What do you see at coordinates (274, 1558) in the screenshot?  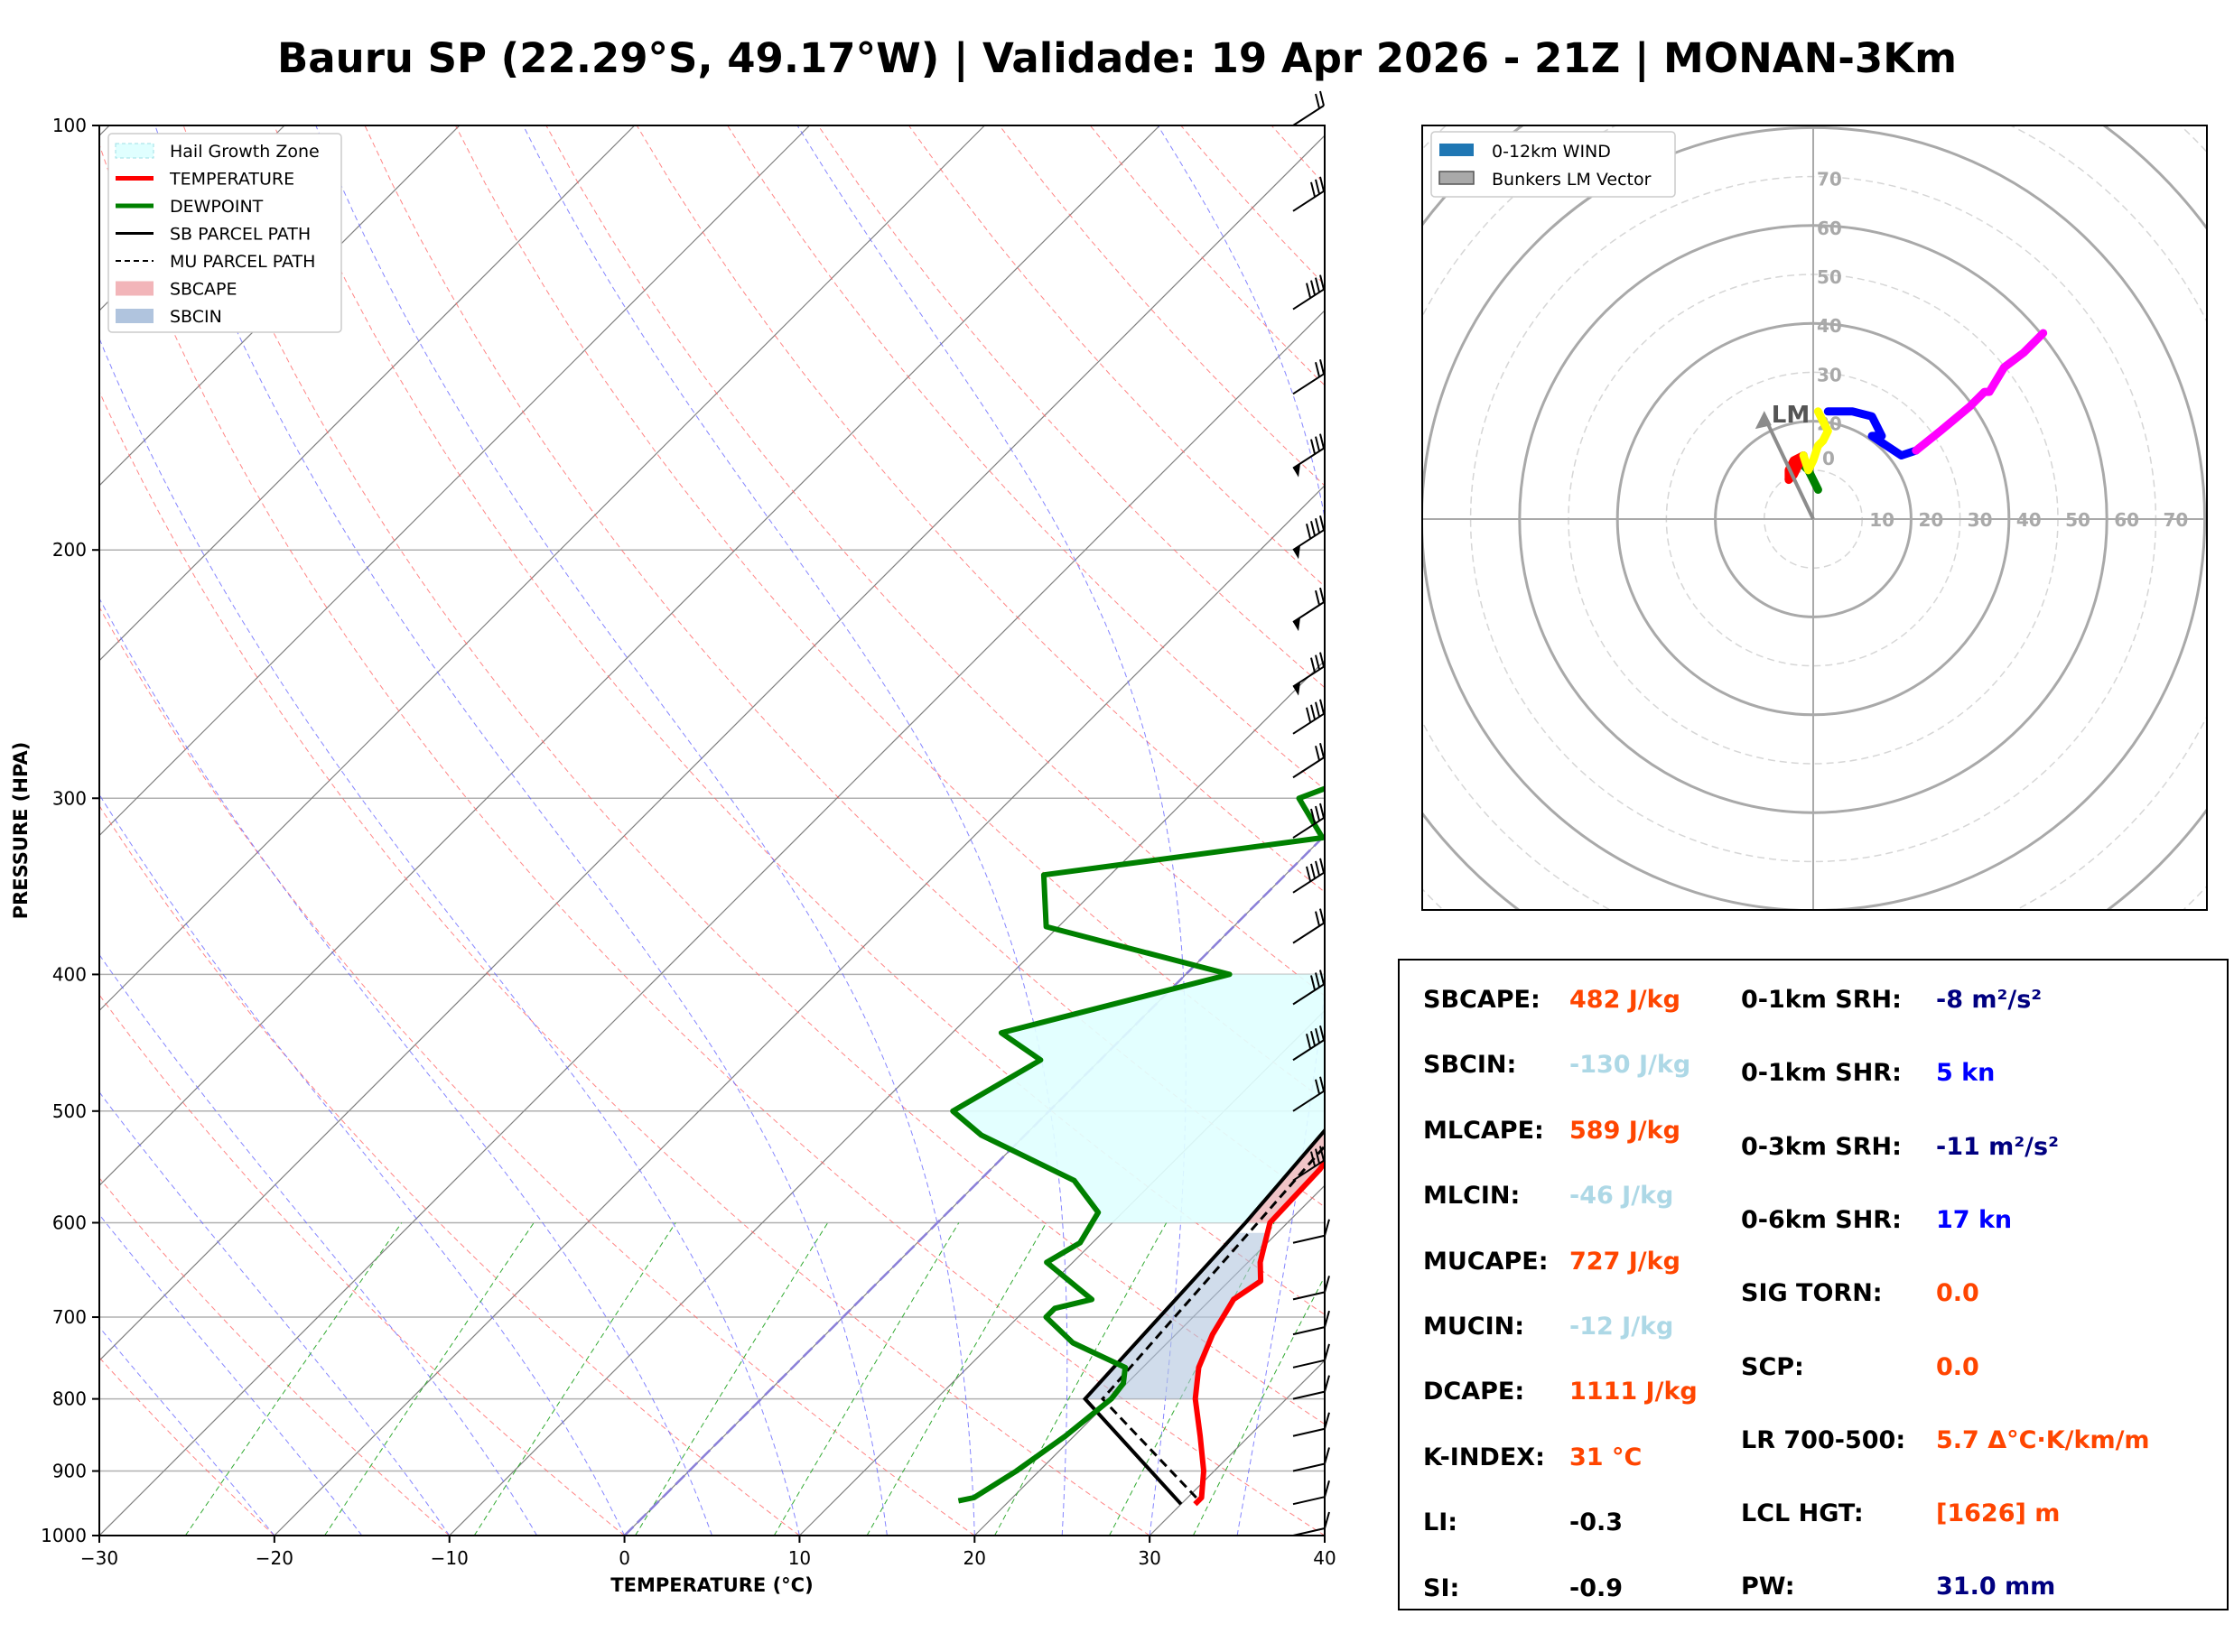 I see `x-tick-label: −20` at bounding box center [274, 1558].